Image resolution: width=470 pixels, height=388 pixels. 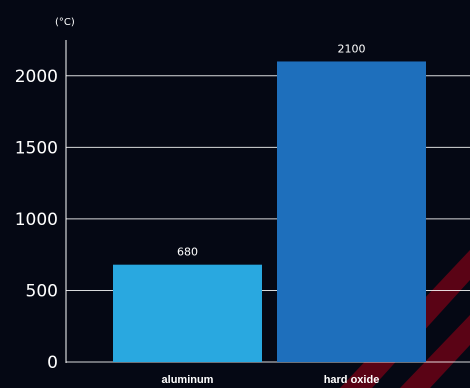 What do you see at coordinates (187, 313) in the screenshot?
I see `bar-aluminum` at bounding box center [187, 313].